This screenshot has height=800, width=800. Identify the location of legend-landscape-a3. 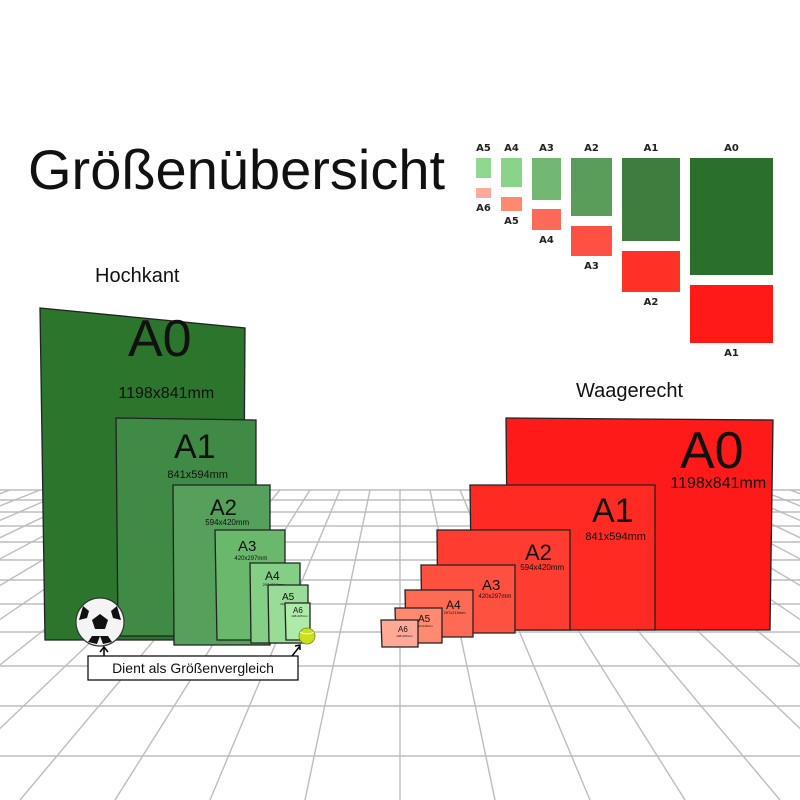
(591, 241).